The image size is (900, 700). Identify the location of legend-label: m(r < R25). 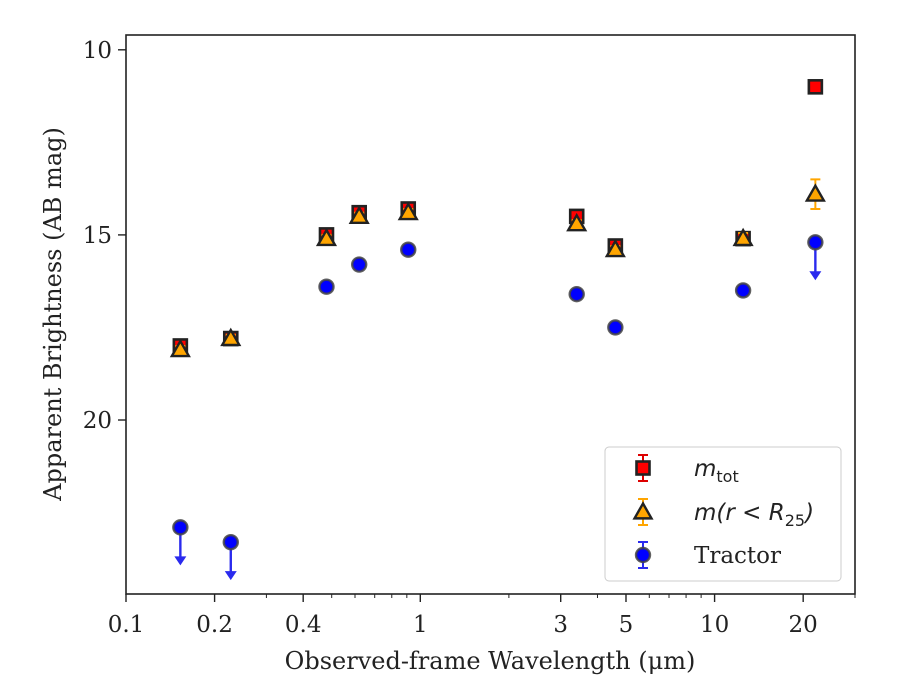
(754, 515).